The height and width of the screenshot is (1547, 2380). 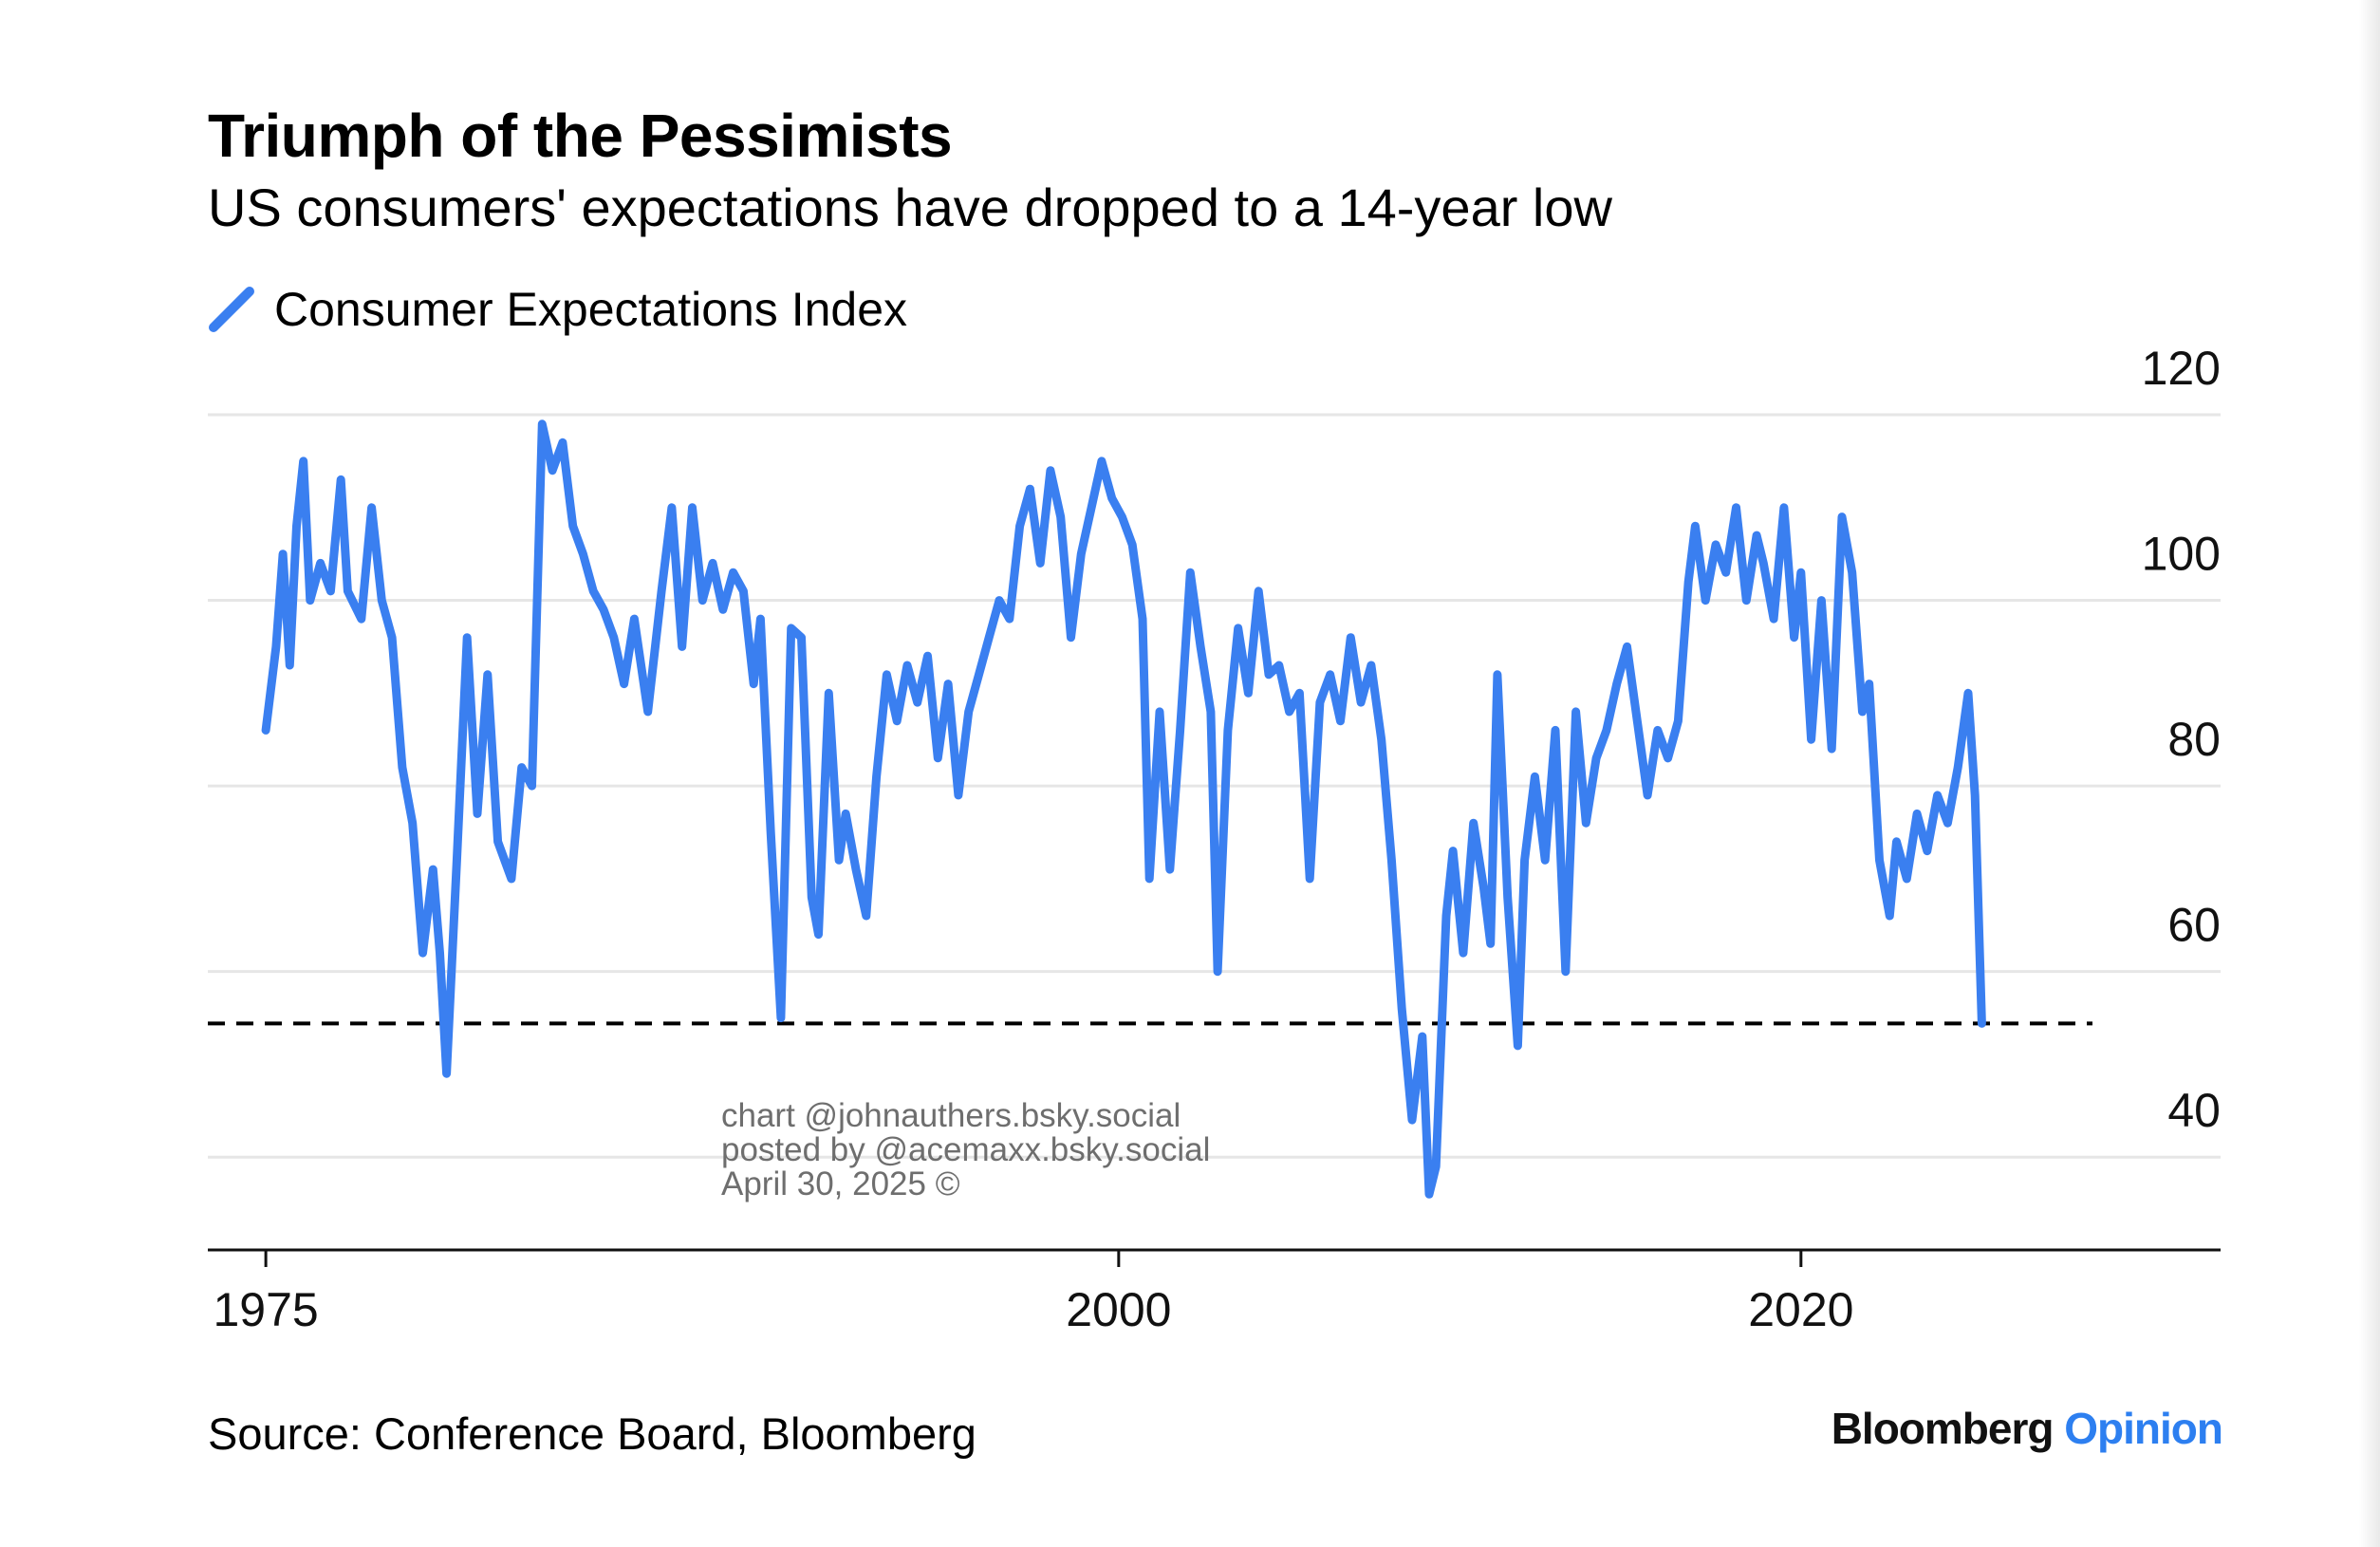 What do you see at coordinates (2369, 773) in the screenshot?
I see `page-edge-shadow` at bounding box center [2369, 773].